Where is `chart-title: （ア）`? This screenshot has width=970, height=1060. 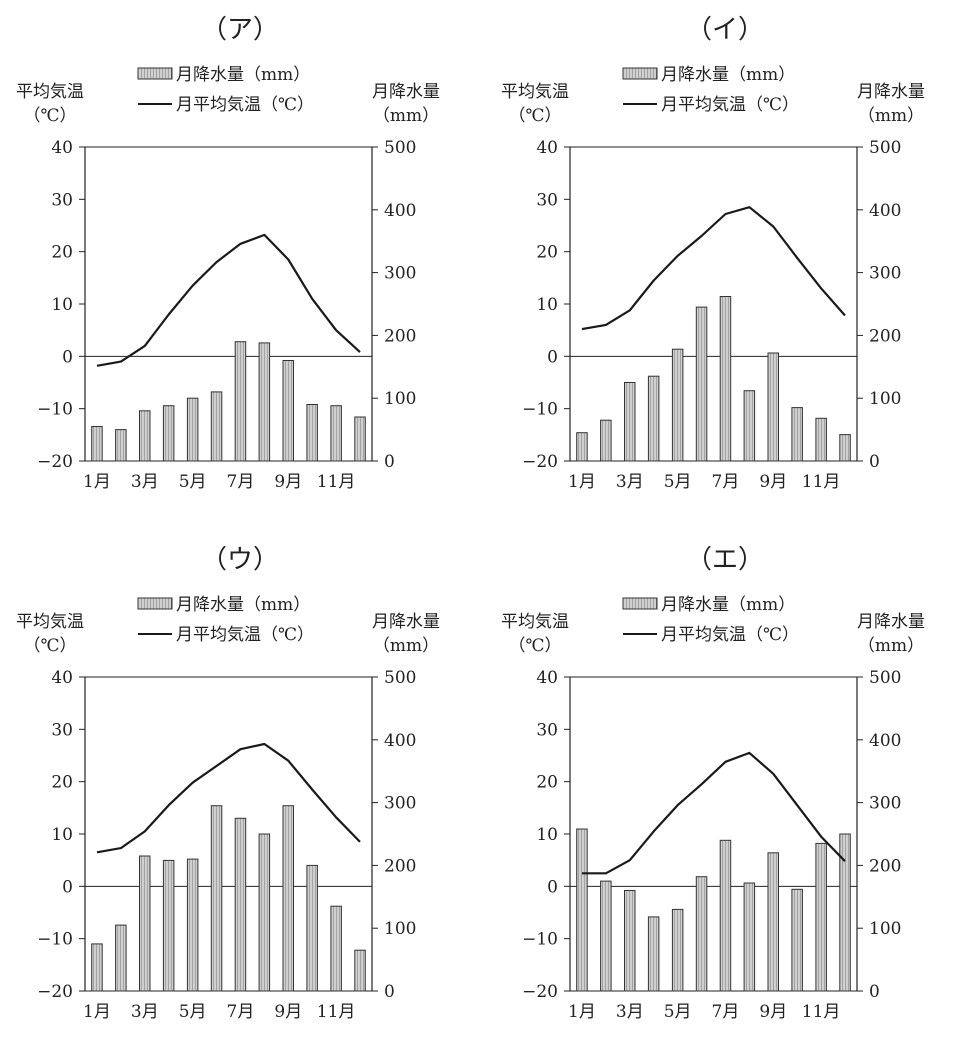 chart-title: （ア） is located at coordinates (240, 30).